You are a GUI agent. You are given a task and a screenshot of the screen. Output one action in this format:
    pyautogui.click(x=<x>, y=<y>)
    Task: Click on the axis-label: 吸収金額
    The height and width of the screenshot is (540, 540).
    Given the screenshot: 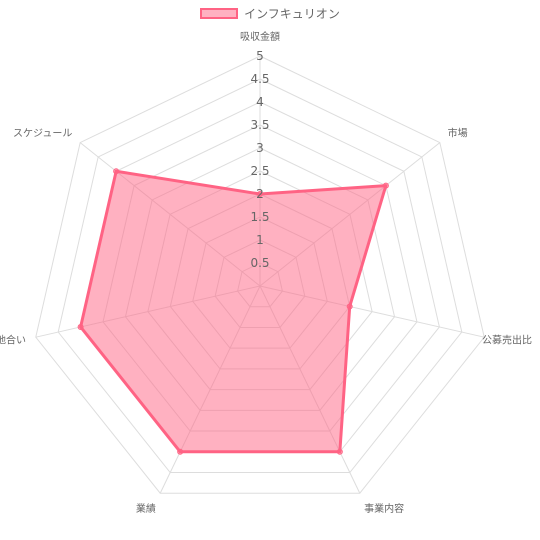 What is the action you would take?
    pyautogui.click(x=260, y=36)
    